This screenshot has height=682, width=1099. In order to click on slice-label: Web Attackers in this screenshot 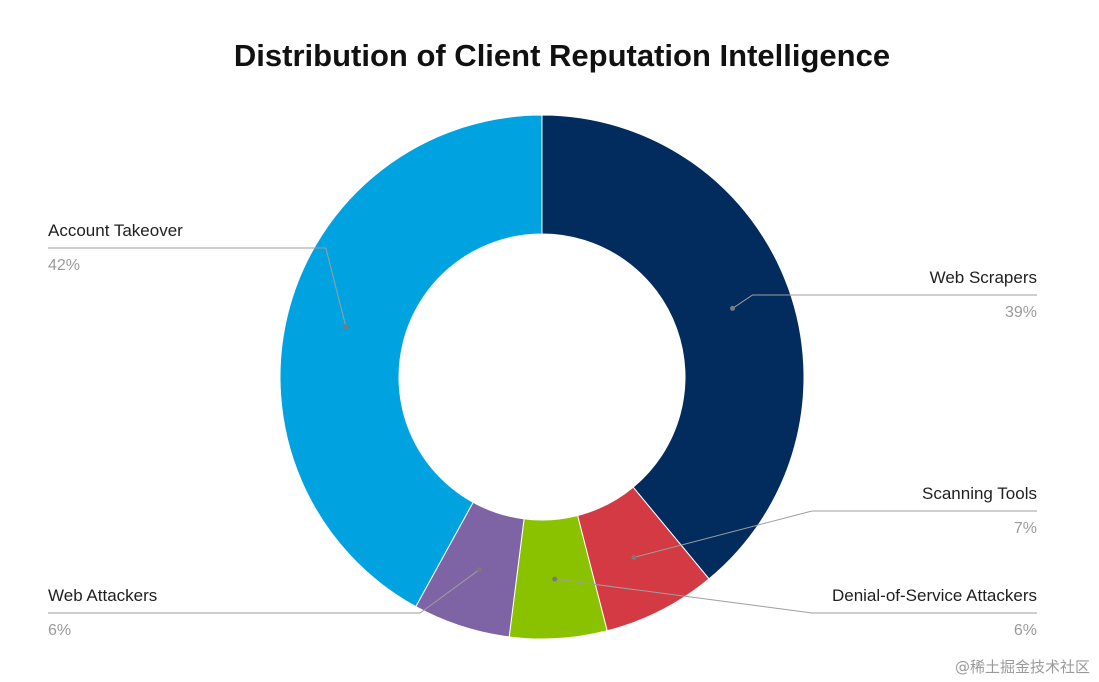, I will do `click(102, 595)`.